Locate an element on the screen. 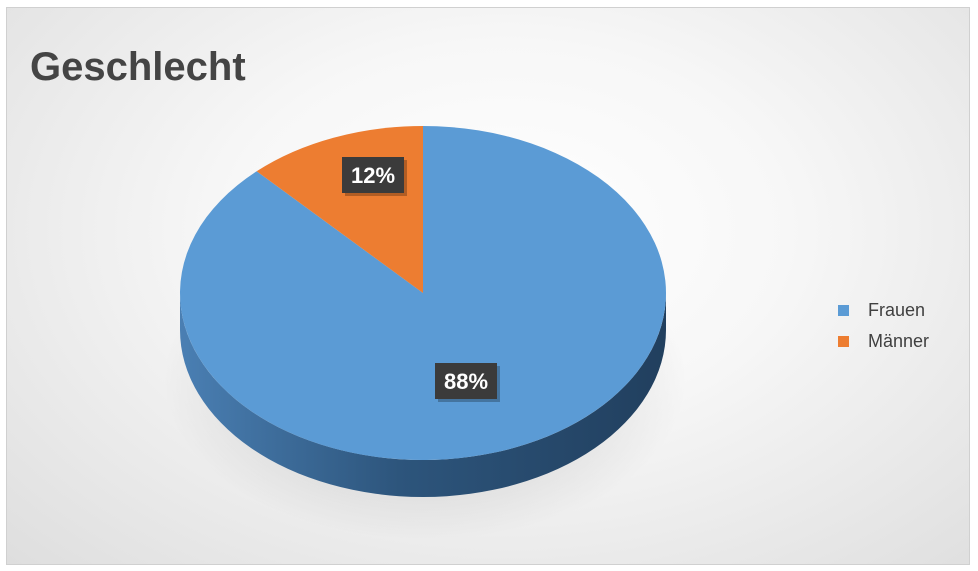  legend-item-frauen: Frauen is located at coordinates (883, 310).